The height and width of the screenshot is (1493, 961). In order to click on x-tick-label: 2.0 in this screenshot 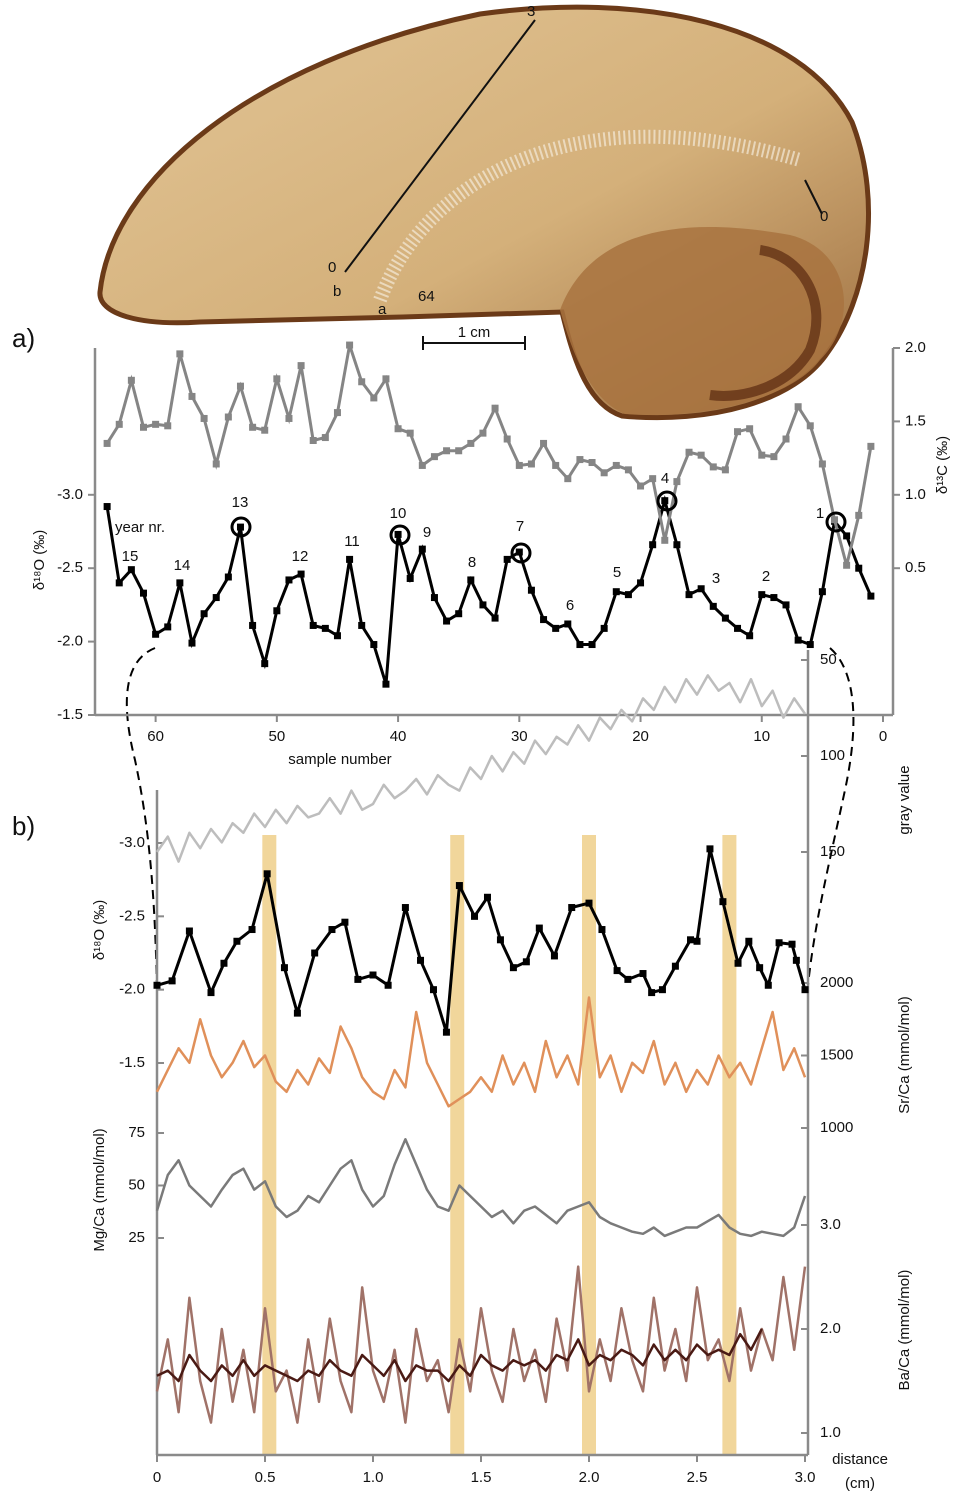, I will do `click(589, 1477)`.